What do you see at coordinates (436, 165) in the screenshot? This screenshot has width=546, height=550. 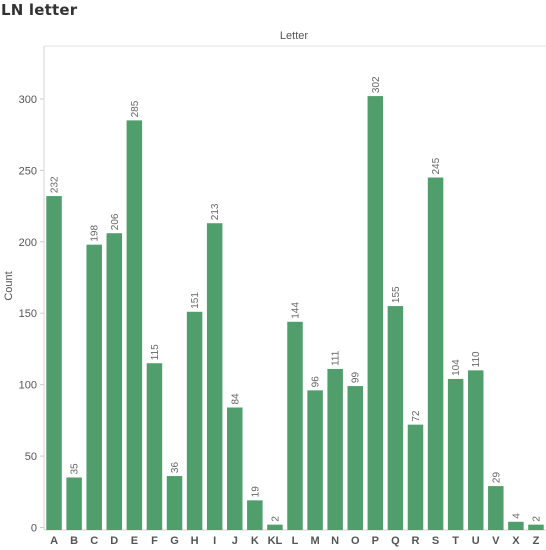 I see `bar-value-label: 245` at bounding box center [436, 165].